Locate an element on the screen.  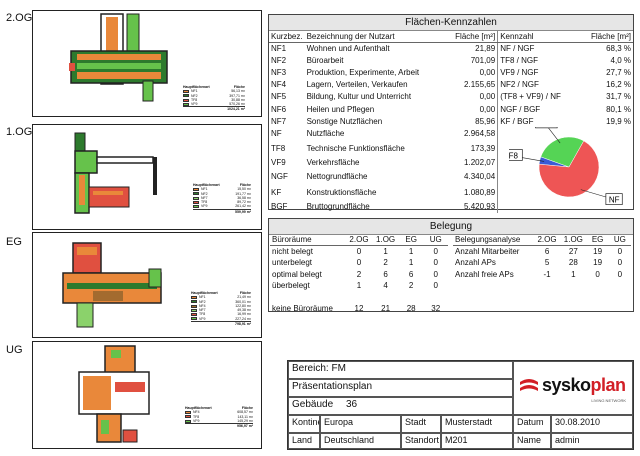
kpi-cell-name: Nettogrundfläche is located at coordinates (337, 177).